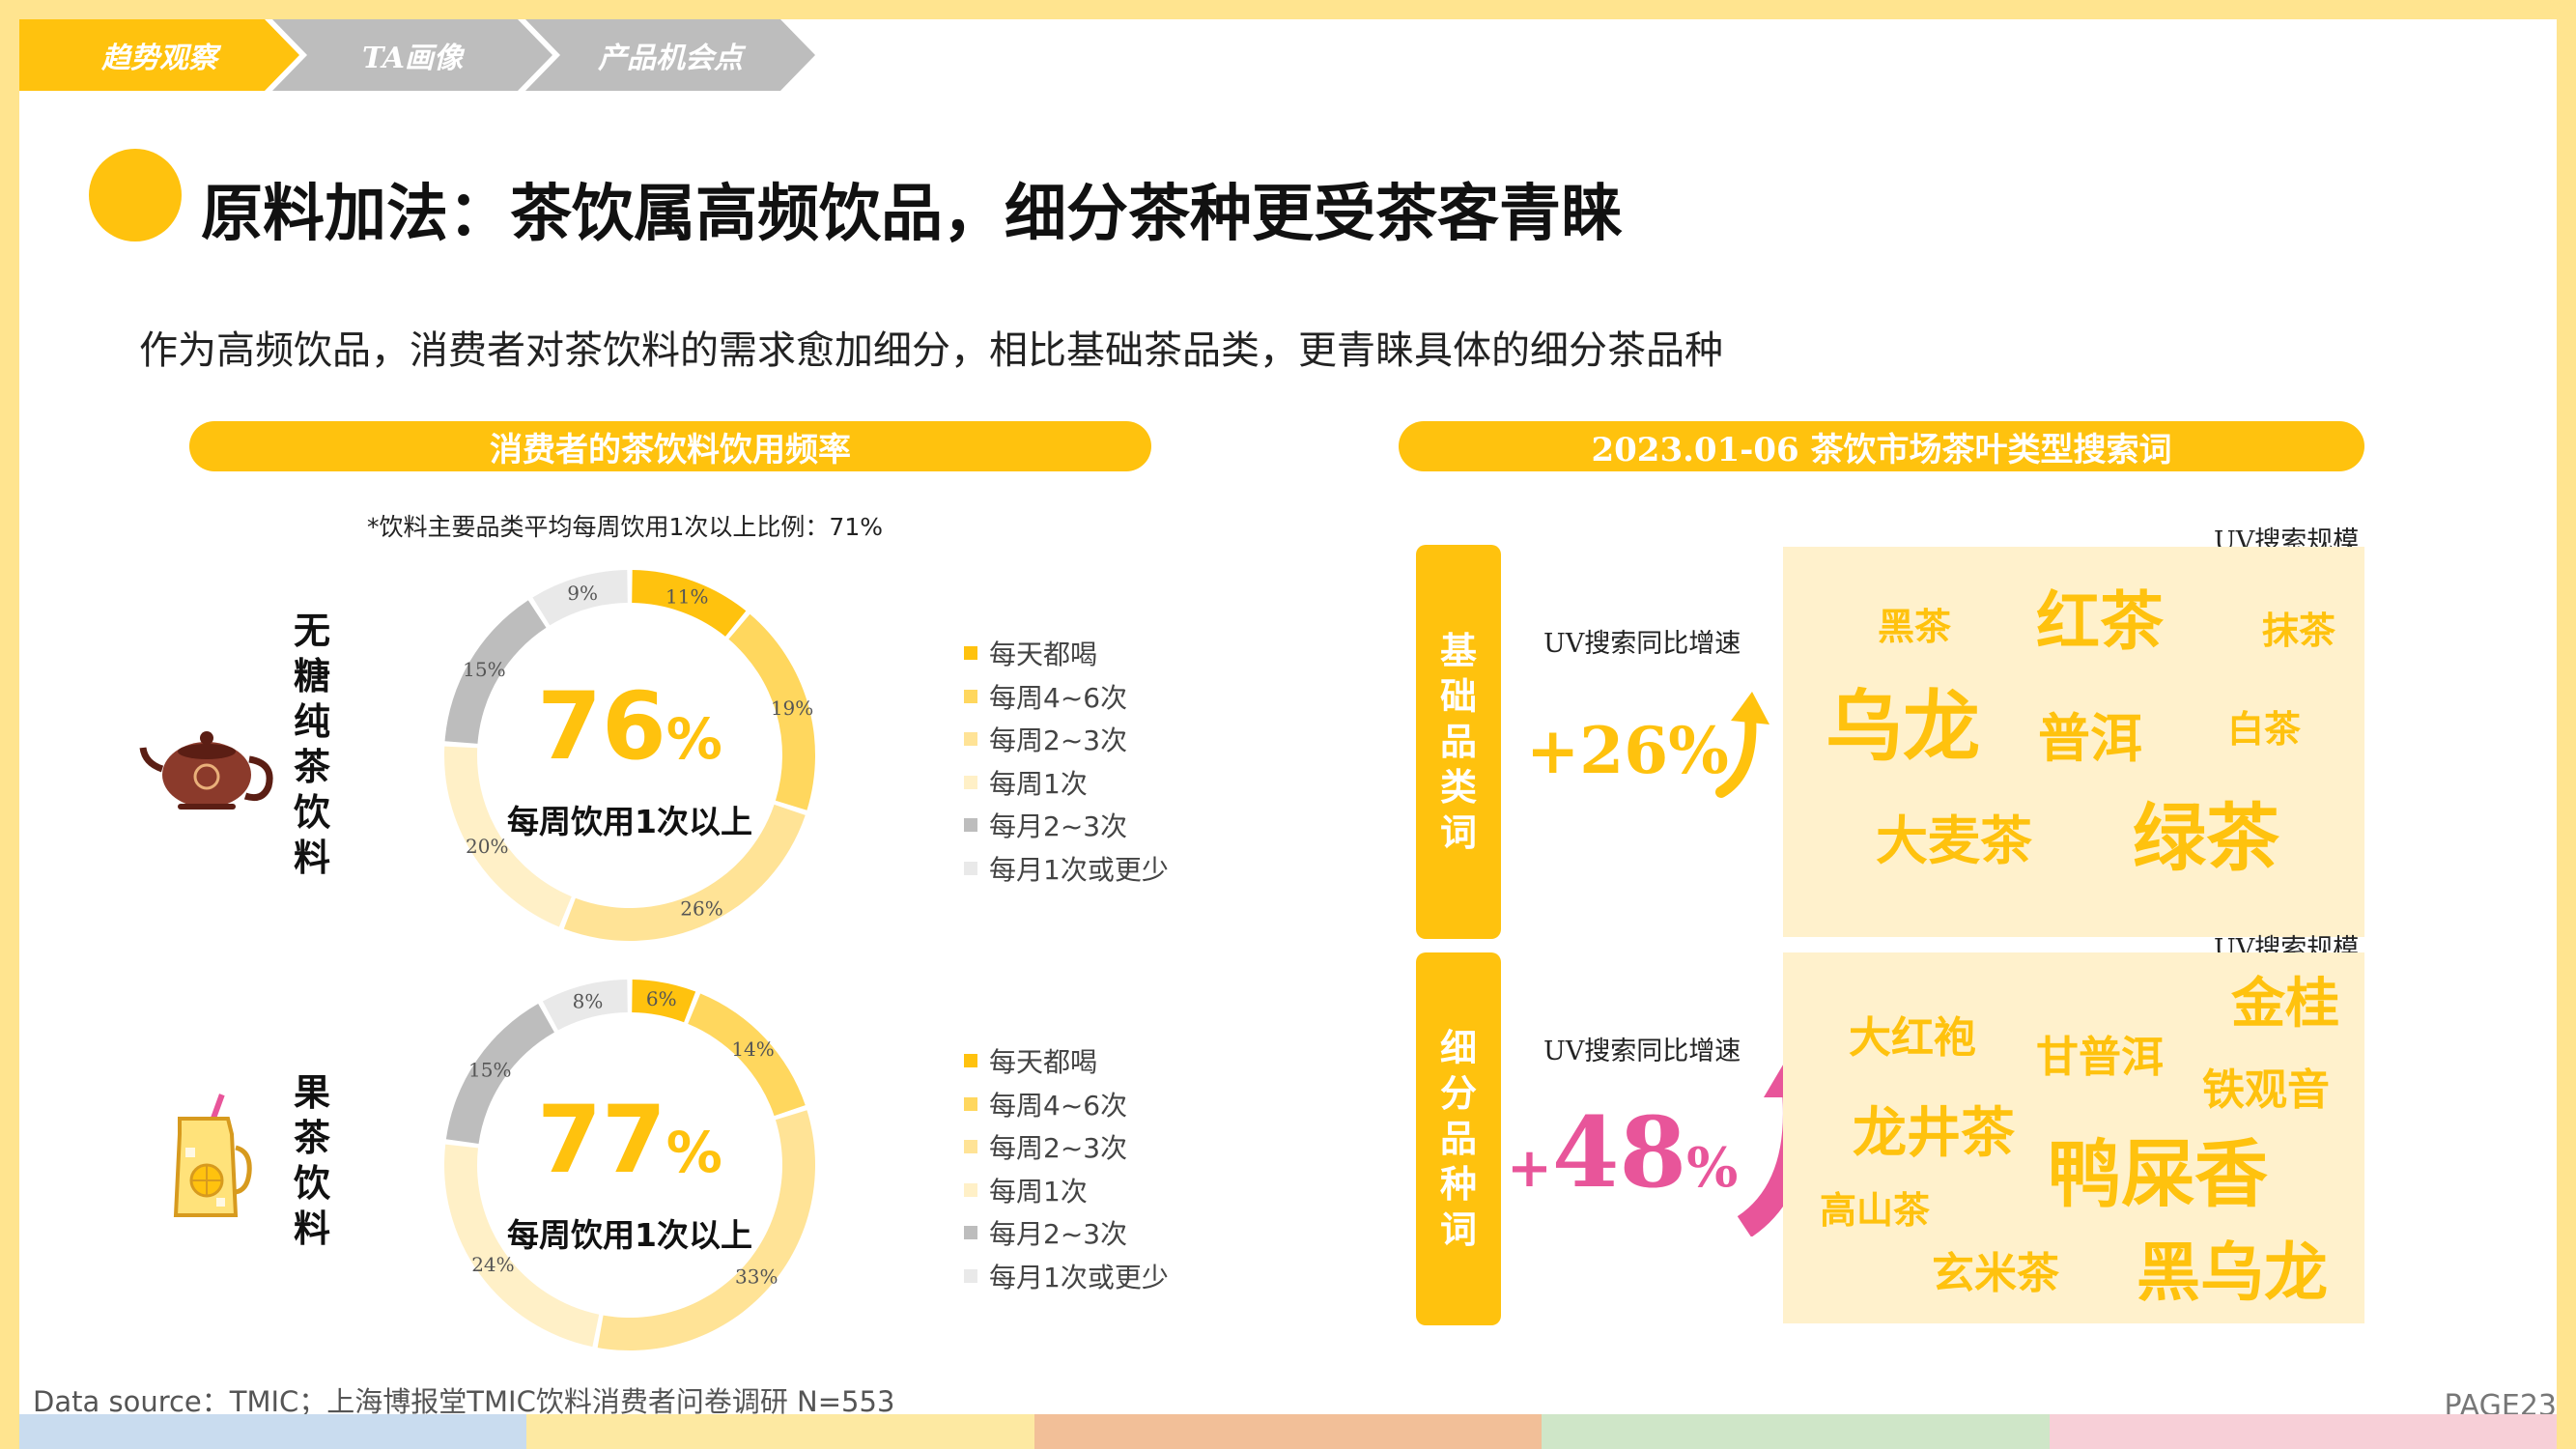 The width and height of the screenshot is (2576, 1449). I want to click on basic-label-char: 品, so click(1458, 741).